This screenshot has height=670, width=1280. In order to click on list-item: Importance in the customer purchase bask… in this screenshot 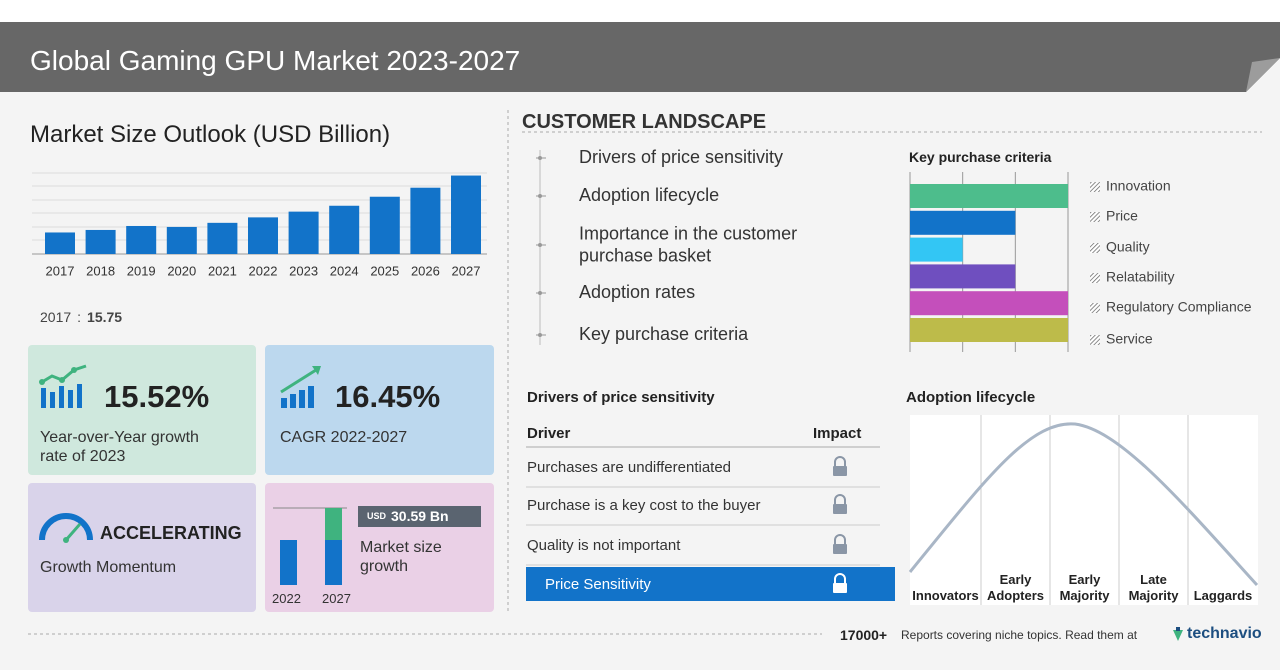, I will do `click(688, 244)`.